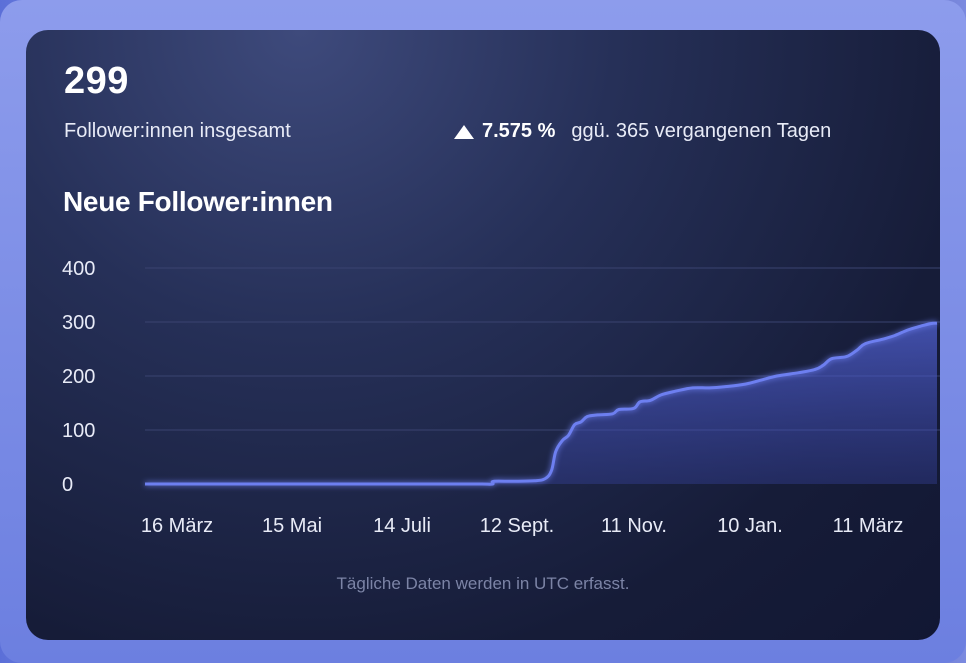 The height and width of the screenshot is (663, 966). I want to click on y-tick-label: 400, so click(78, 269).